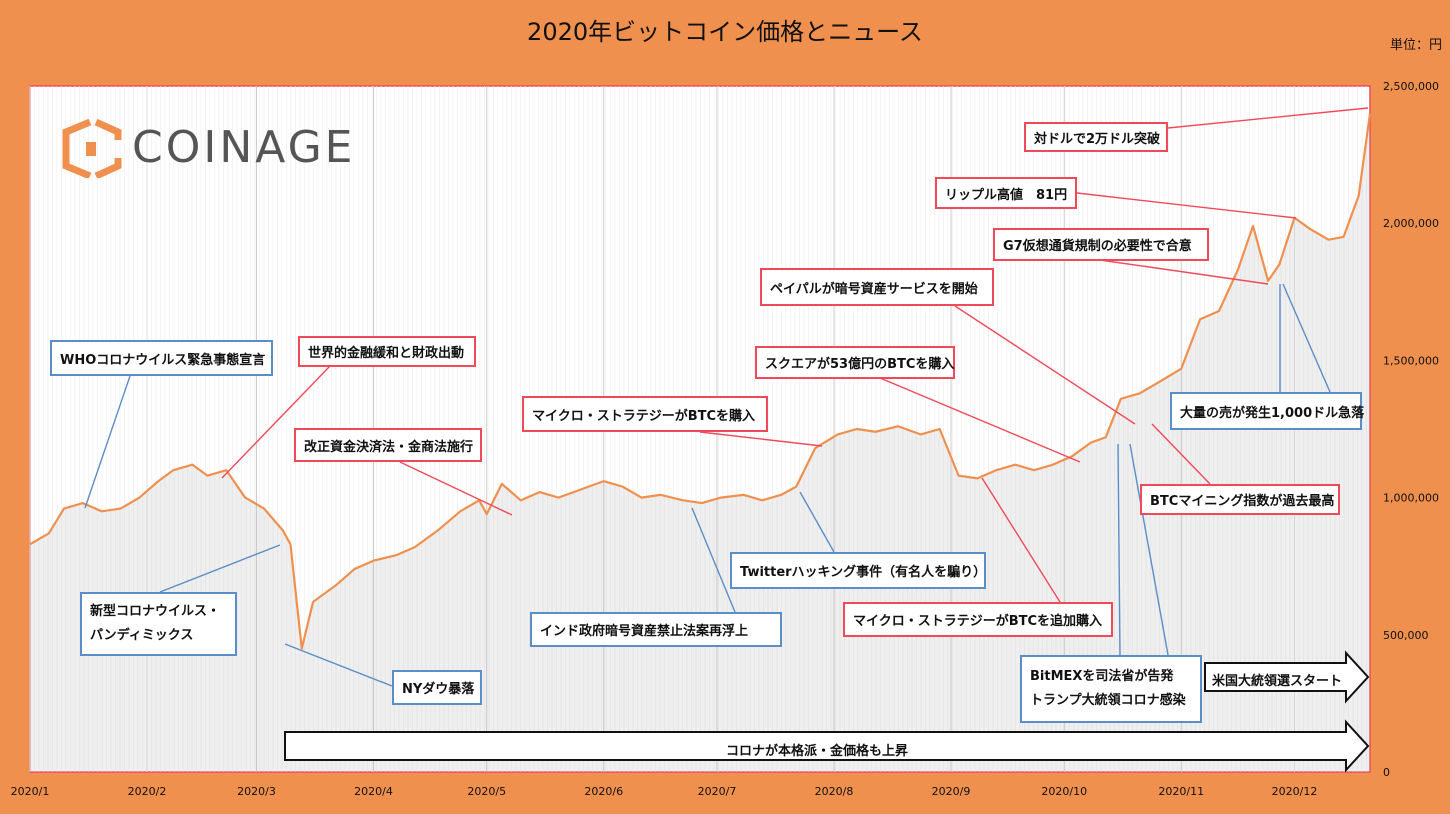  I want to click on annotation-20k-dollar: 対ドルで2万ドル突破, so click(1096, 137).